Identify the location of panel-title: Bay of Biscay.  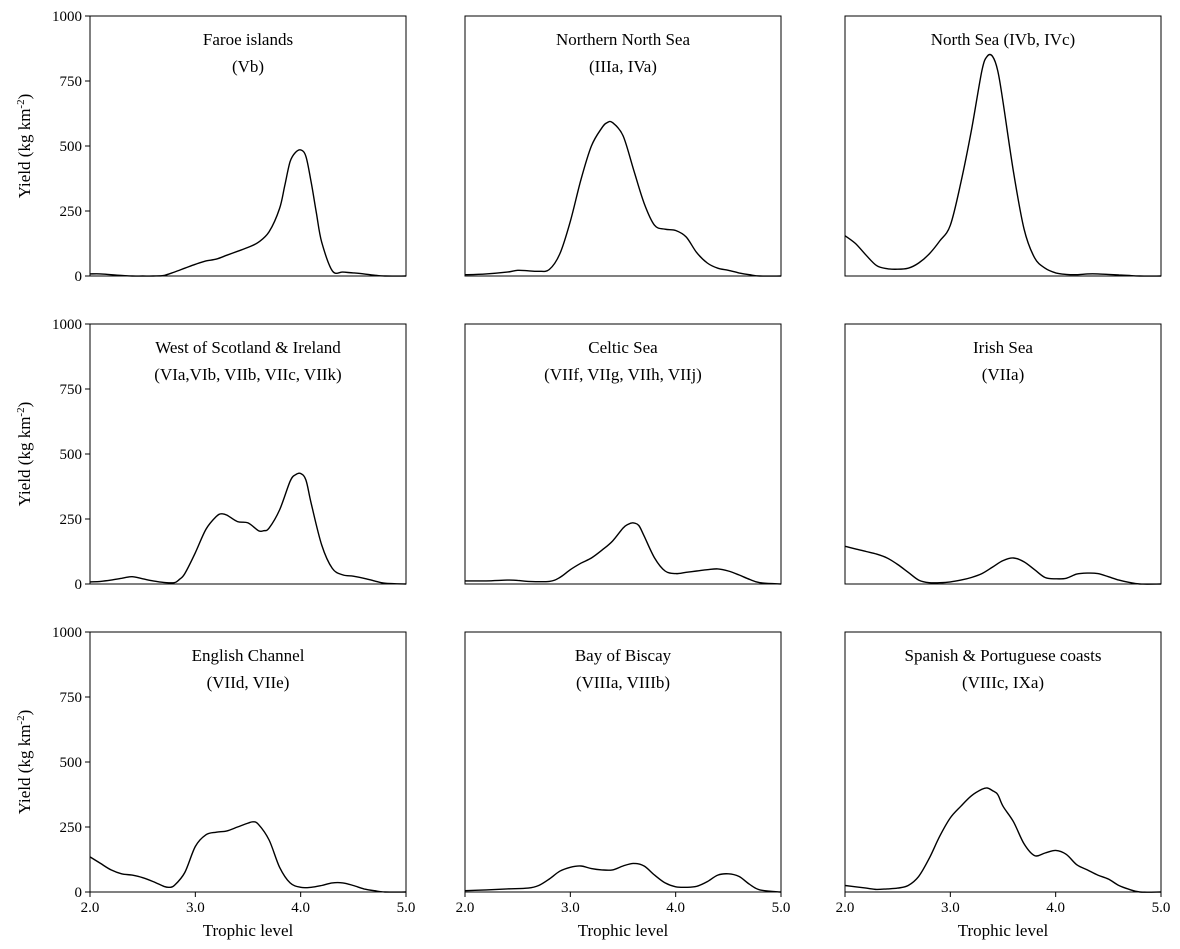
(623, 655).